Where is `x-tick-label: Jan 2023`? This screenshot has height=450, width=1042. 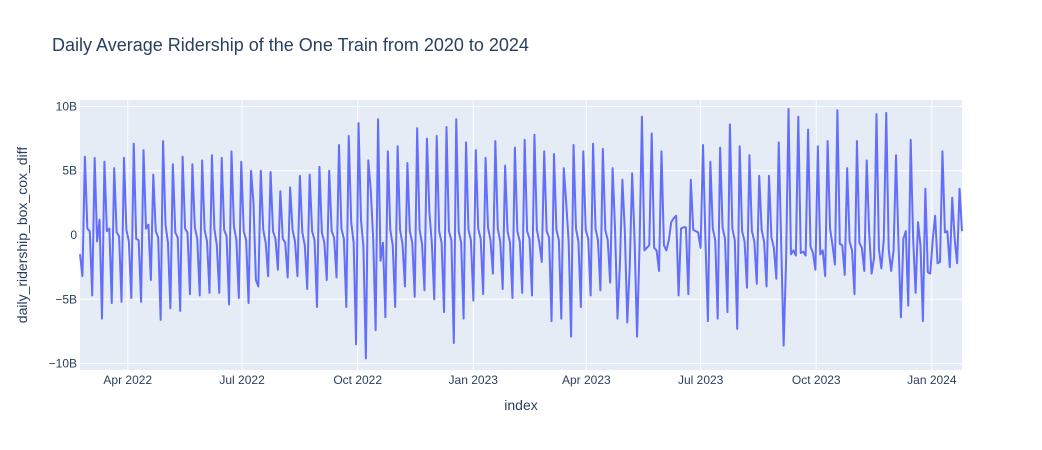 x-tick-label: Jan 2023 is located at coordinates (474, 380).